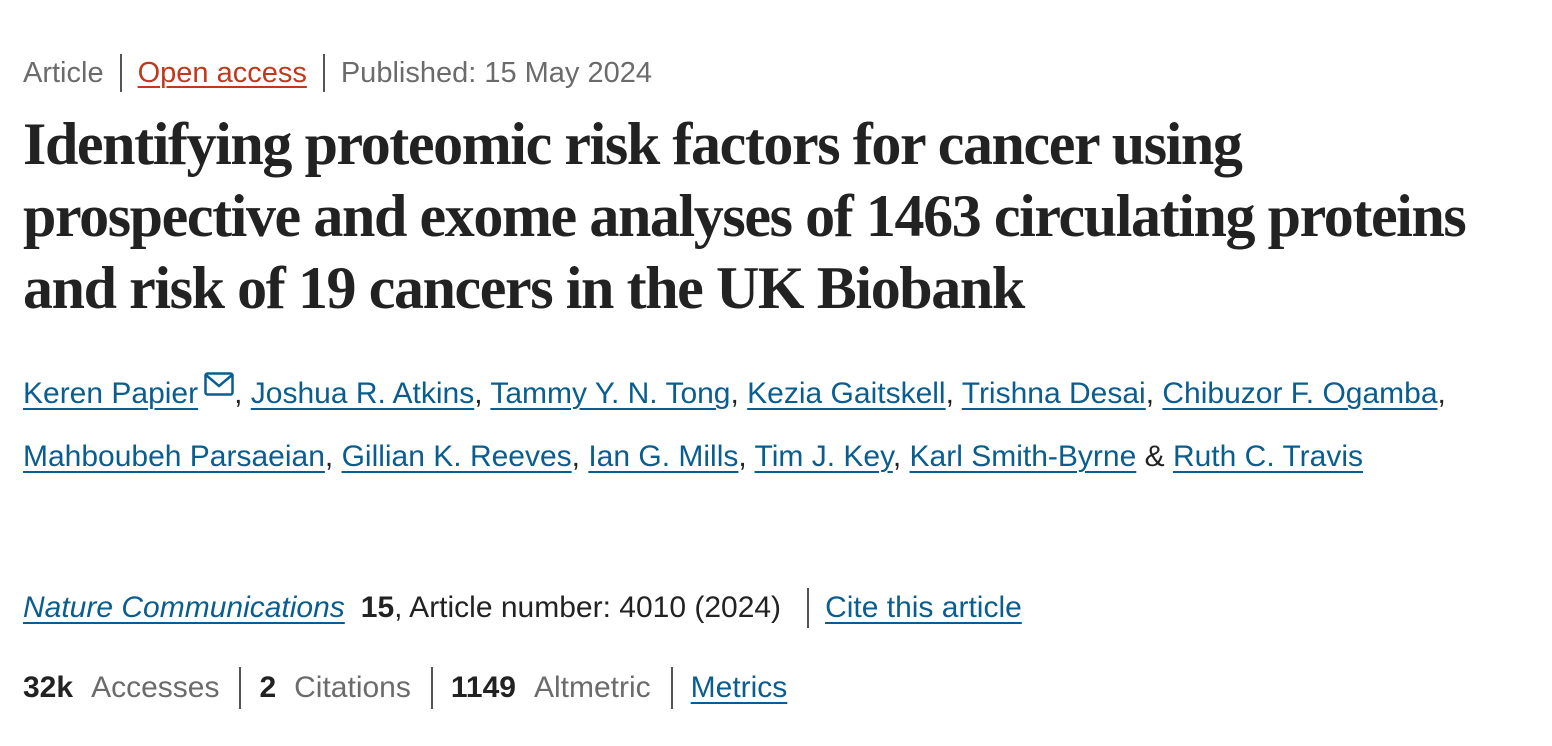  Describe the element at coordinates (923, 607) in the screenshot. I see `cite-article-link: Cite this article` at that location.